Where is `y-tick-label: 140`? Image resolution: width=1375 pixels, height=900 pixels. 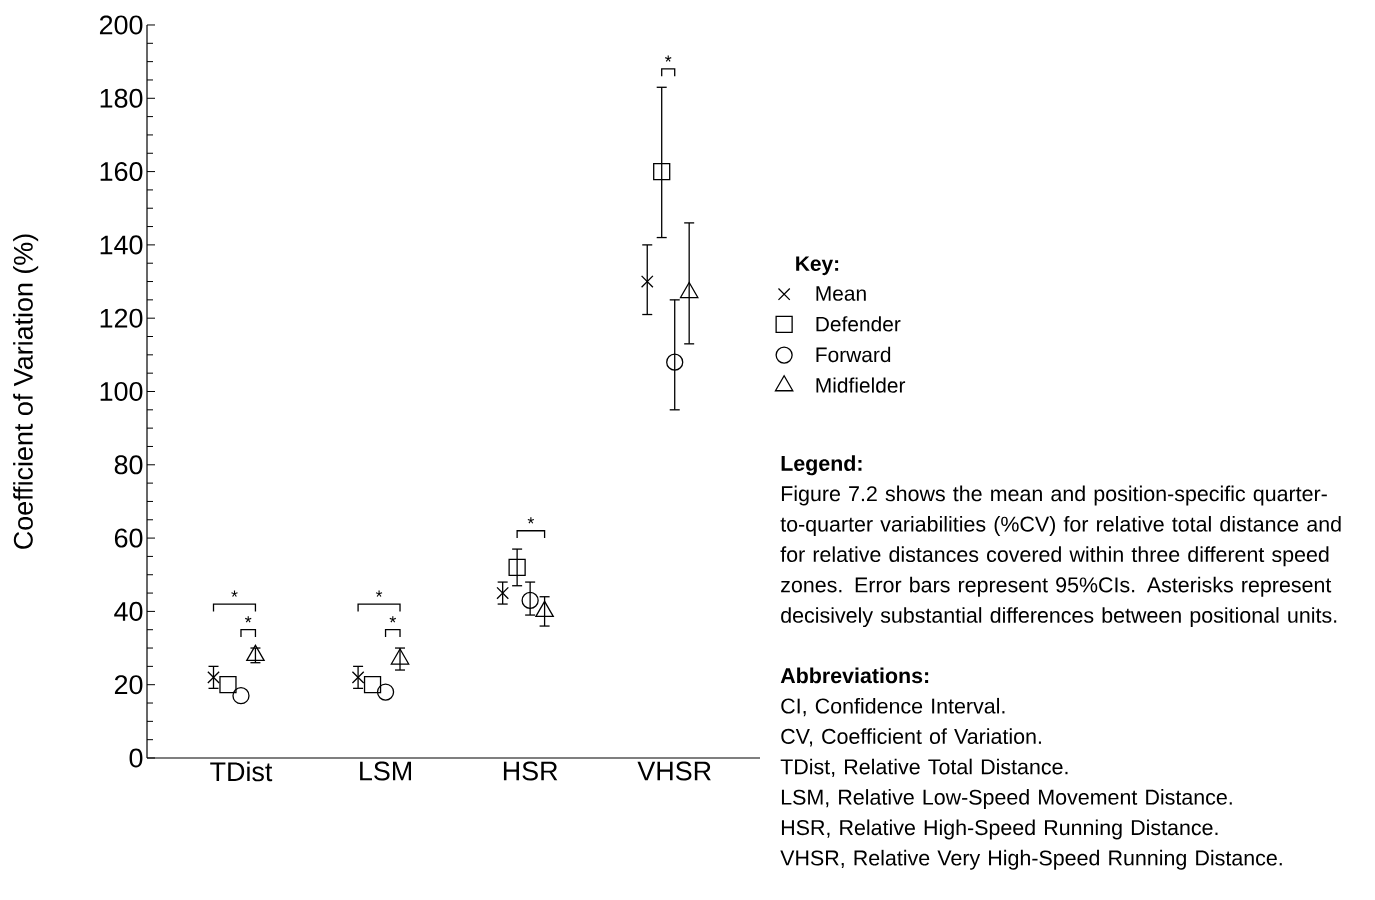
y-tick-label: 140 is located at coordinates (121, 245).